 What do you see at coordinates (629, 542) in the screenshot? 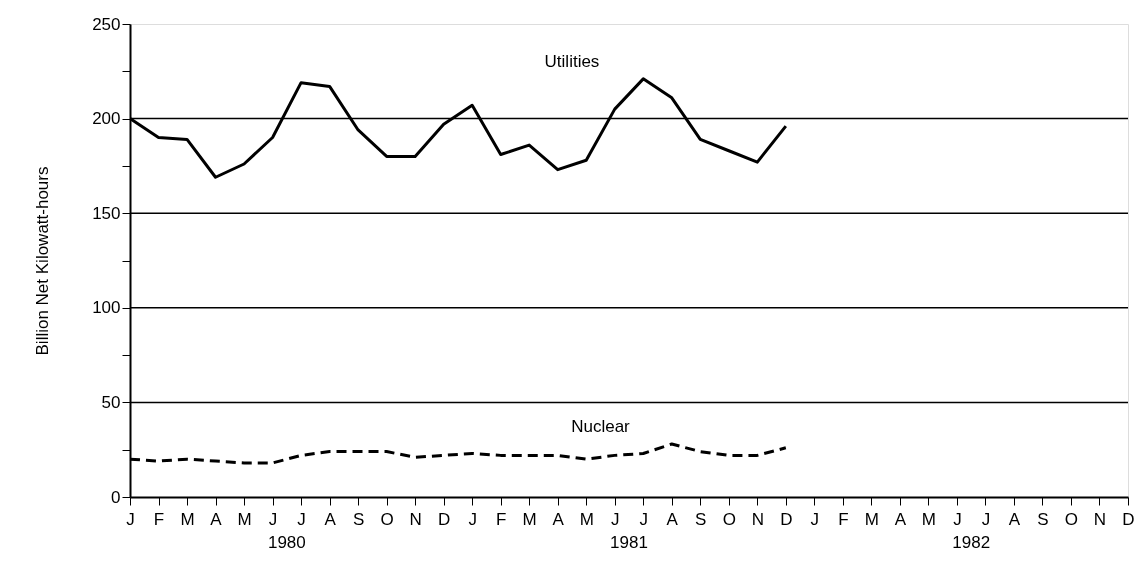
I see `text: 1981` at bounding box center [629, 542].